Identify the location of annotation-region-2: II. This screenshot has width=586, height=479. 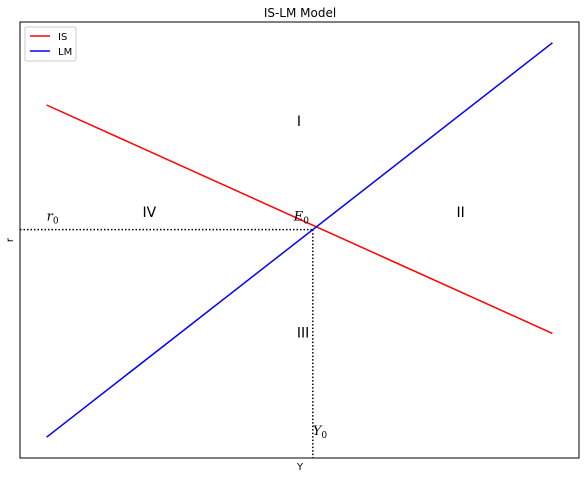
(461, 213).